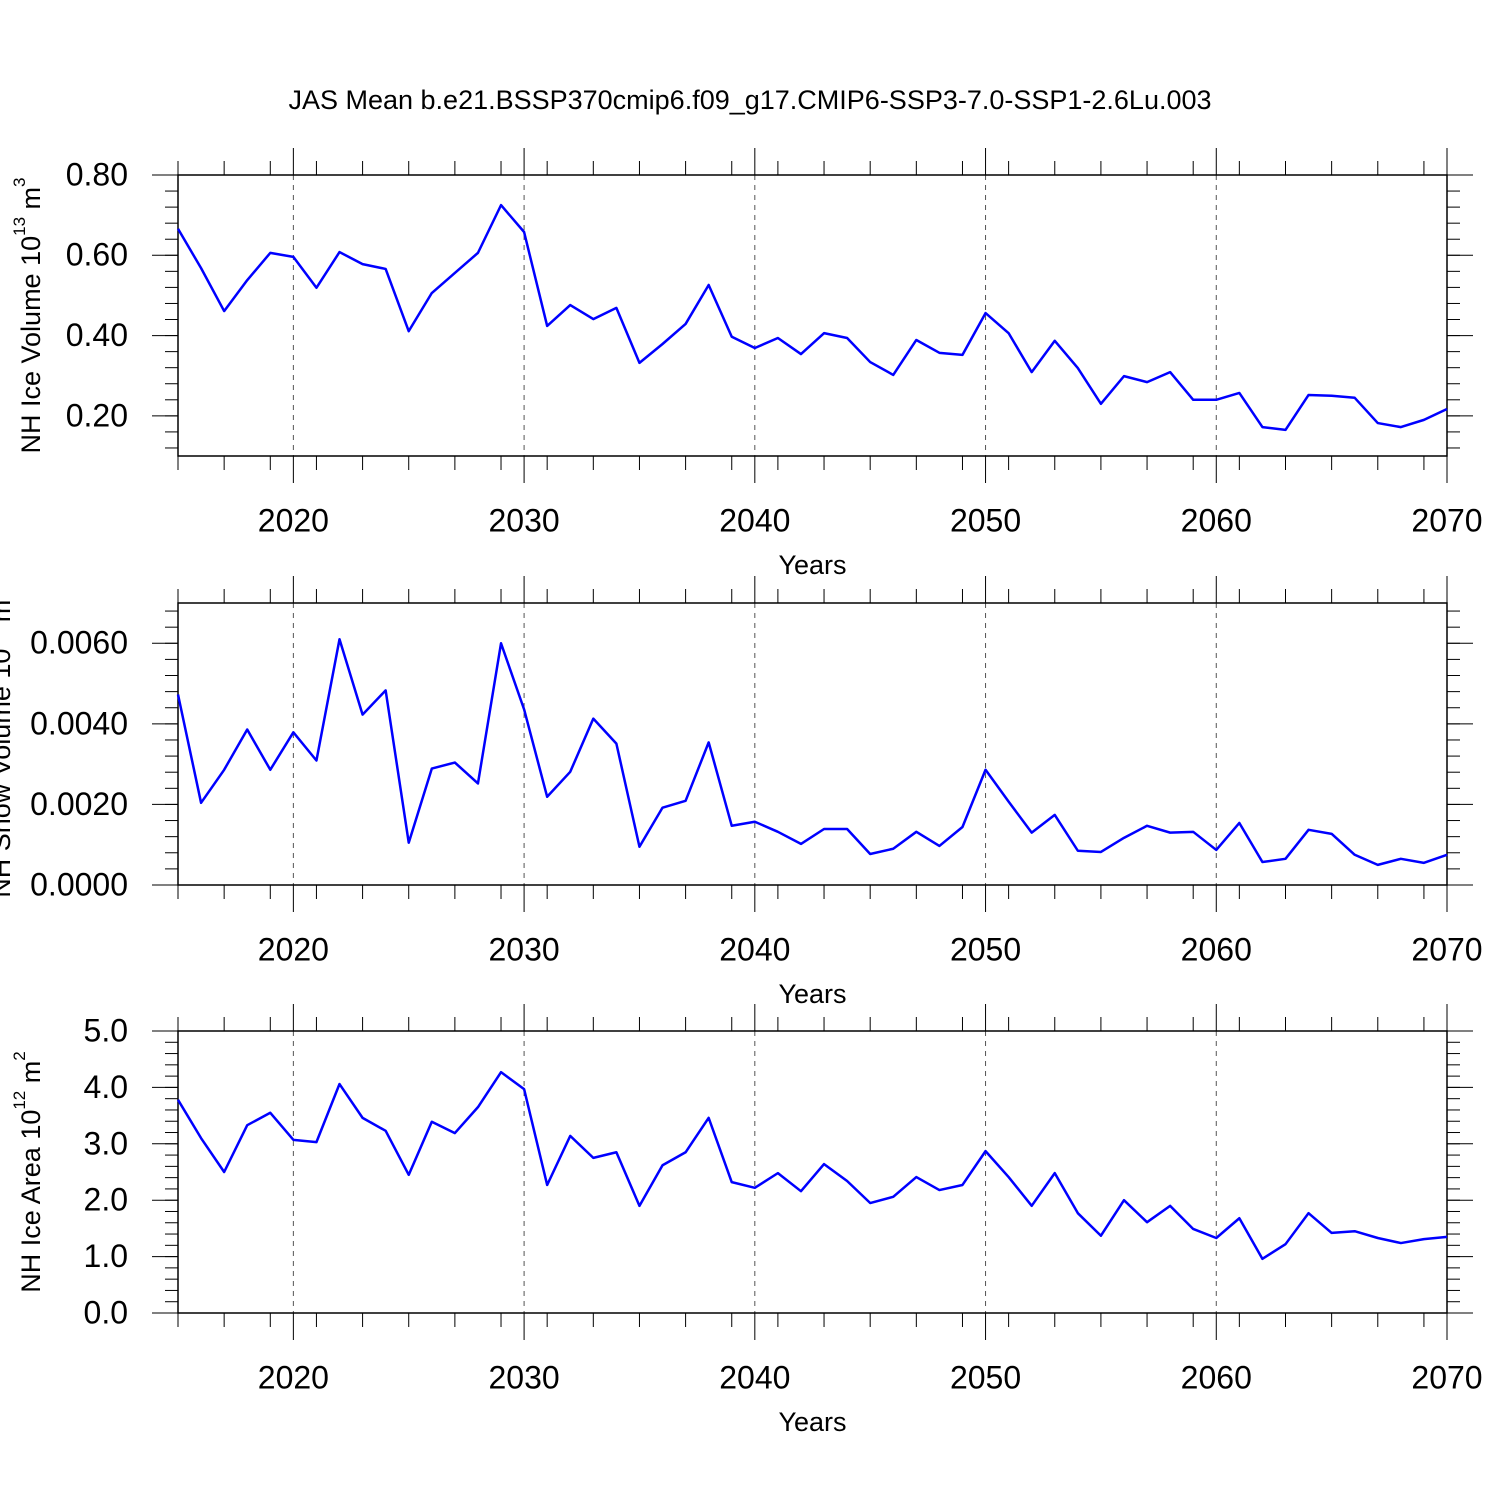  I want to click on y-tick-label: 0.60, so click(97, 255).